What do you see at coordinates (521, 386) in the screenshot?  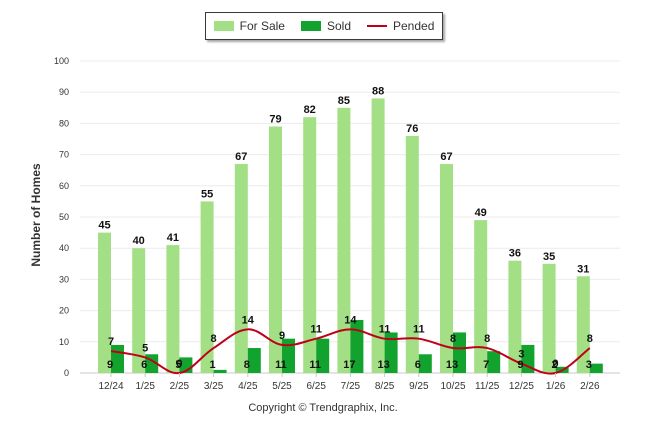 I see `x-tick-label: 12/25` at bounding box center [521, 386].